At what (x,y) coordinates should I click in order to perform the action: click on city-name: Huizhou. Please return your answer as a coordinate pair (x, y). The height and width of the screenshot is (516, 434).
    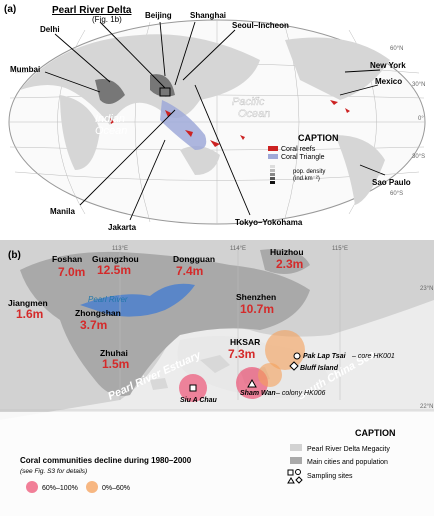
    Looking at the image, I should click on (287, 252).